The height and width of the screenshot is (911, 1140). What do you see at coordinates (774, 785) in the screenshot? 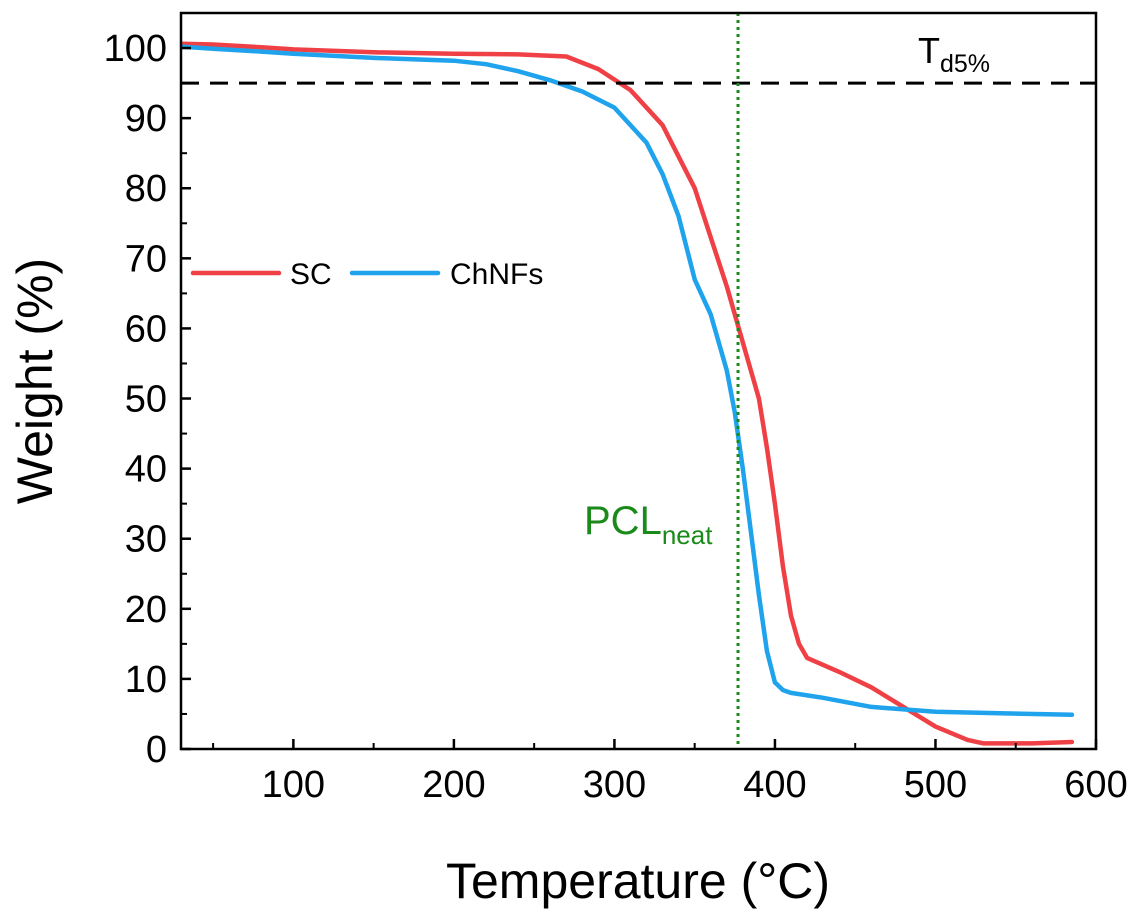
I see `x-tick-label: 400` at bounding box center [774, 785].